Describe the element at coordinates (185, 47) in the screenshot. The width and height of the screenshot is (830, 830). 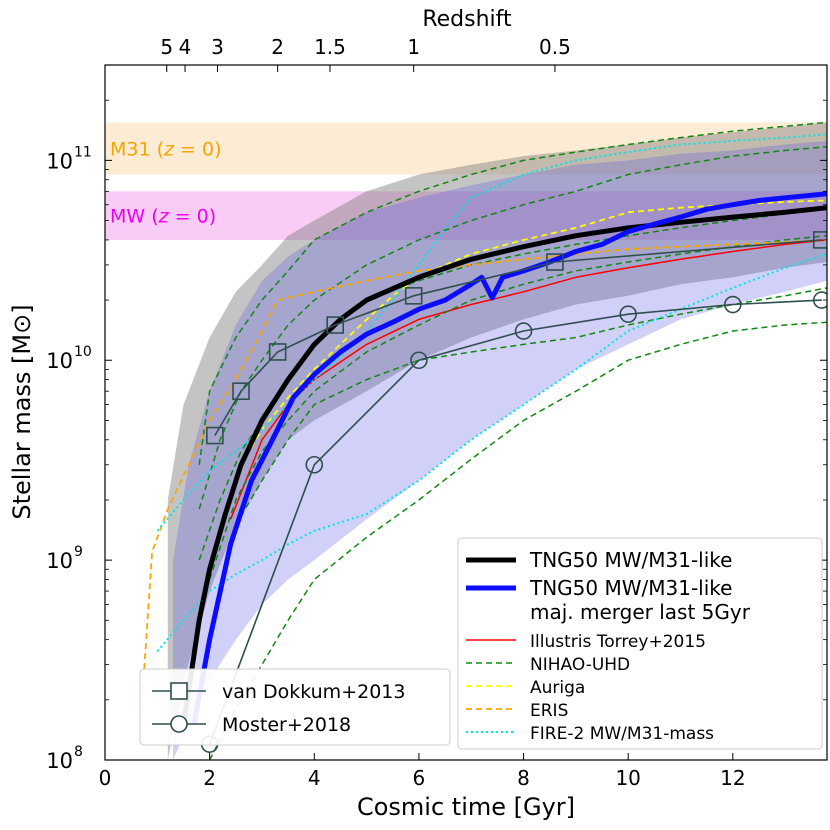
I see `redshift-tick-label: 4` at that location.